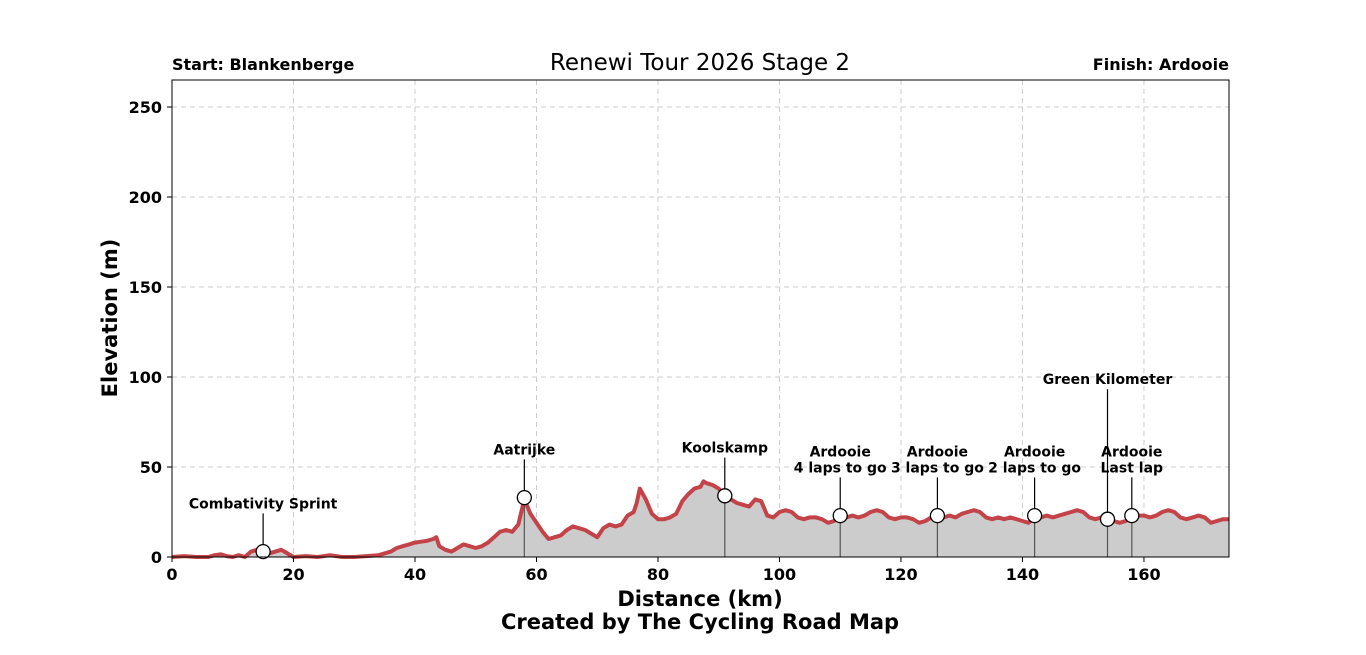 The image size is (1366, 655). I want to click on x-tick-label: 60, so click(536, 574).